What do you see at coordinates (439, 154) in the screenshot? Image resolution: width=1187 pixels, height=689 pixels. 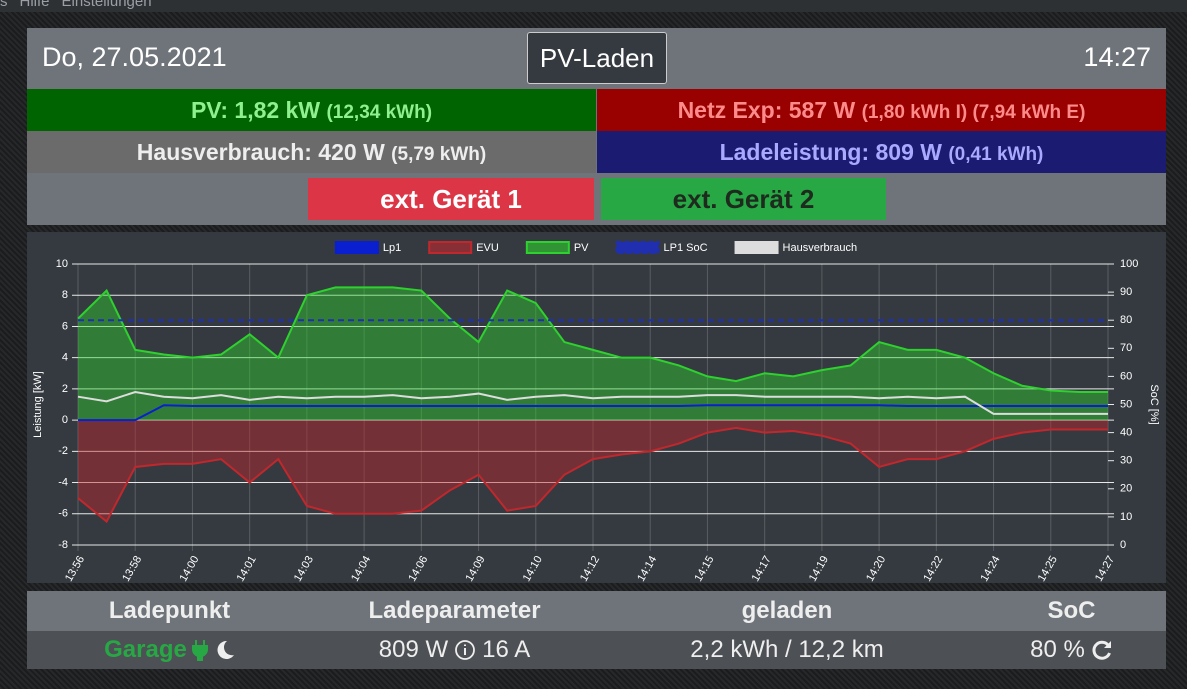 I see `house-energy: (5,79 kWh)` at bounding box center [439, 154].